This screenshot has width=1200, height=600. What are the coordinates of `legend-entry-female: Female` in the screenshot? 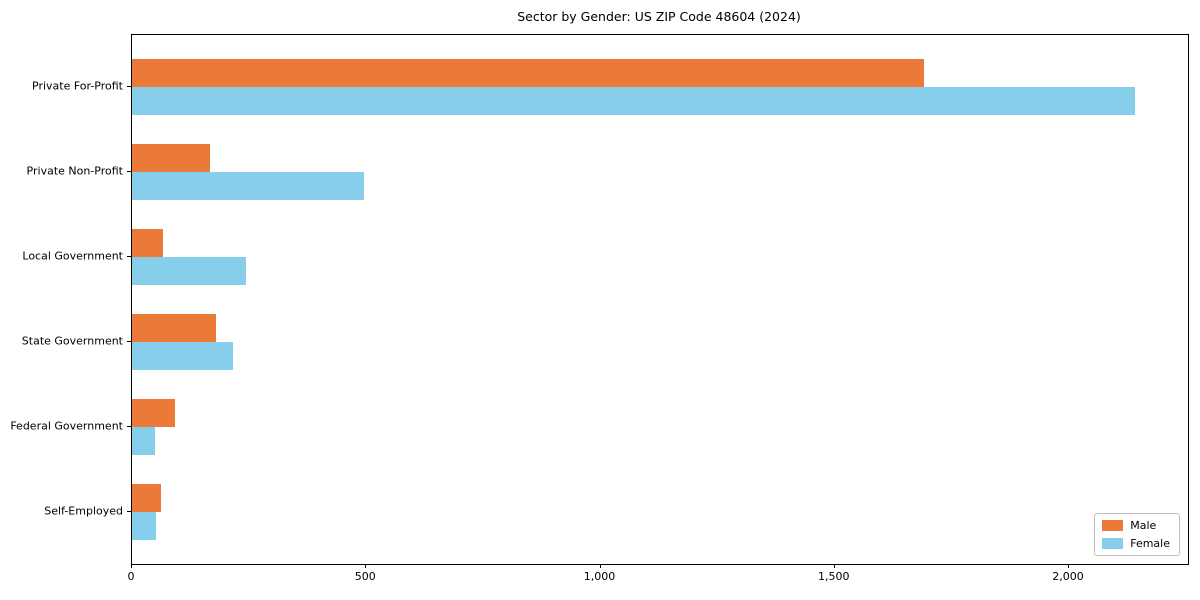 It's located at (1136, 543).